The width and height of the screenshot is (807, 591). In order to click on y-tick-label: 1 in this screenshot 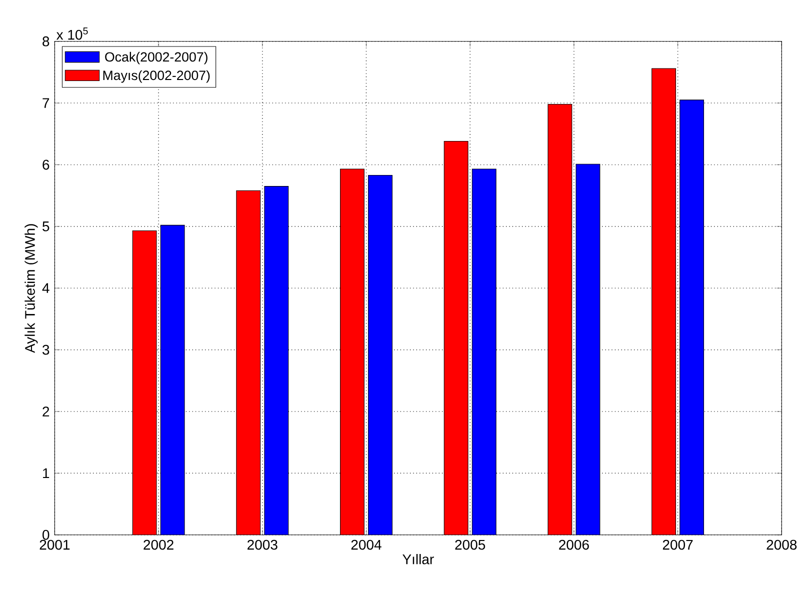, I will do `click(46, 473)`.